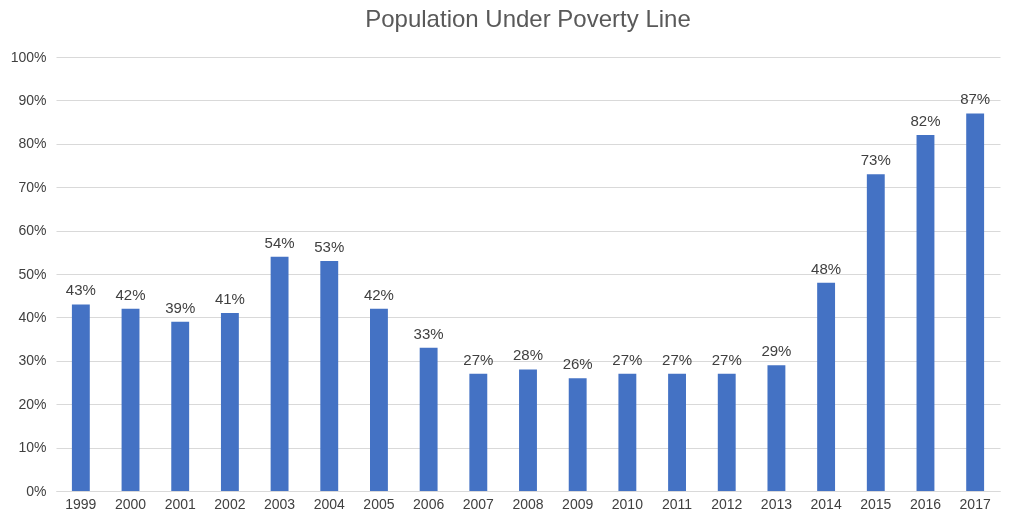 The image size is (1024, 525). I want to click on y-tick-label: 70%, so click(32, 186).